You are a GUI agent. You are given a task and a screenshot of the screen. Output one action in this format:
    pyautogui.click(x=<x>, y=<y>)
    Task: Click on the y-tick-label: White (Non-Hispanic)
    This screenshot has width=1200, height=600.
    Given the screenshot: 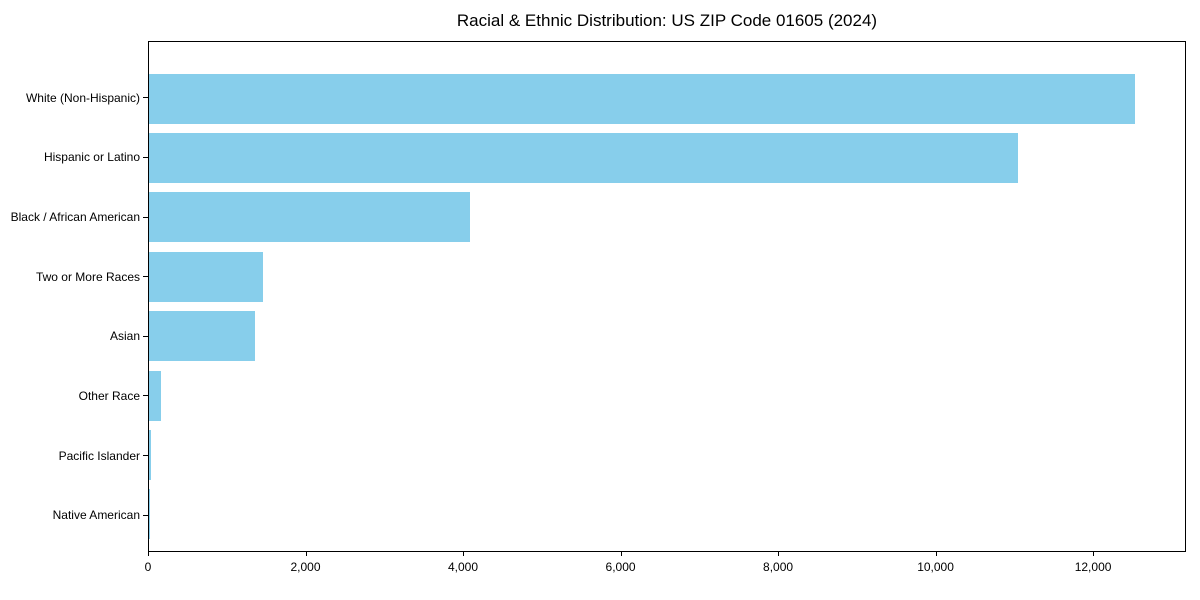 What is the action you would take?
    pyautogui.click(x=82, y=97)
    